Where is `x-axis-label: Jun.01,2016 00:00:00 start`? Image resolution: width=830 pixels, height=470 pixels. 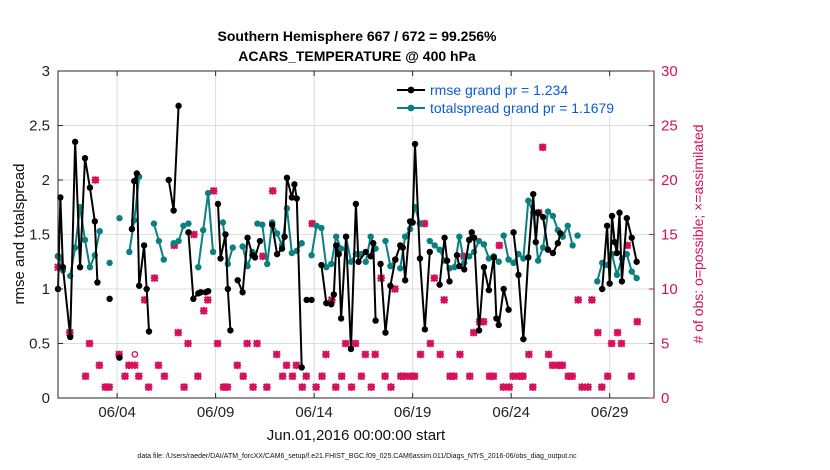 x-axis-label: Jun.01,2016 00:00:00 start is located at coordinates (356, 435).